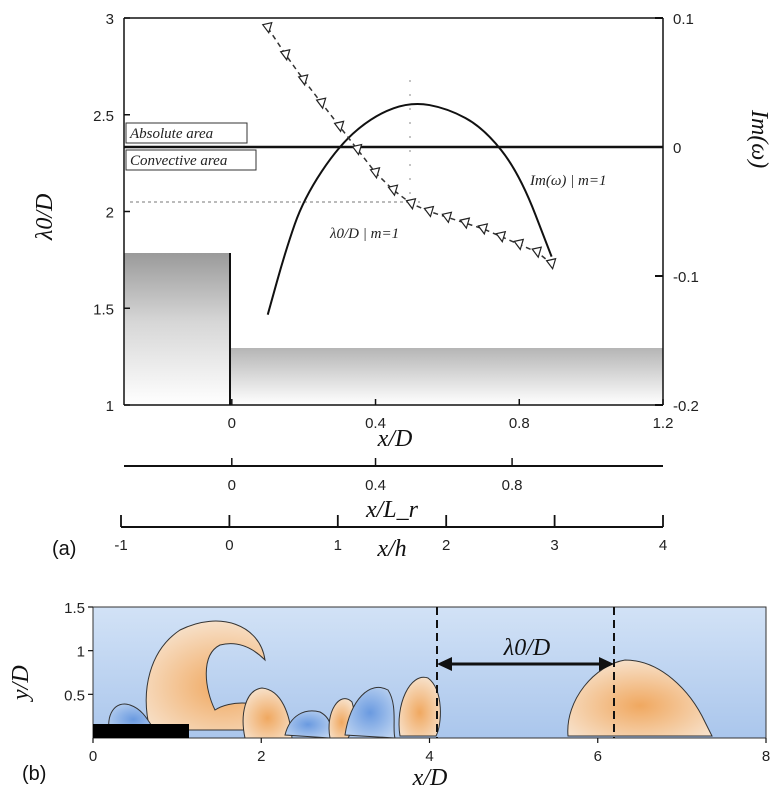 This screenshot has height=793, width=773. What do you see at coordinates (606, 664) in the screenshot?
I see `arrow-head-right` at bounding box center [606, 664].